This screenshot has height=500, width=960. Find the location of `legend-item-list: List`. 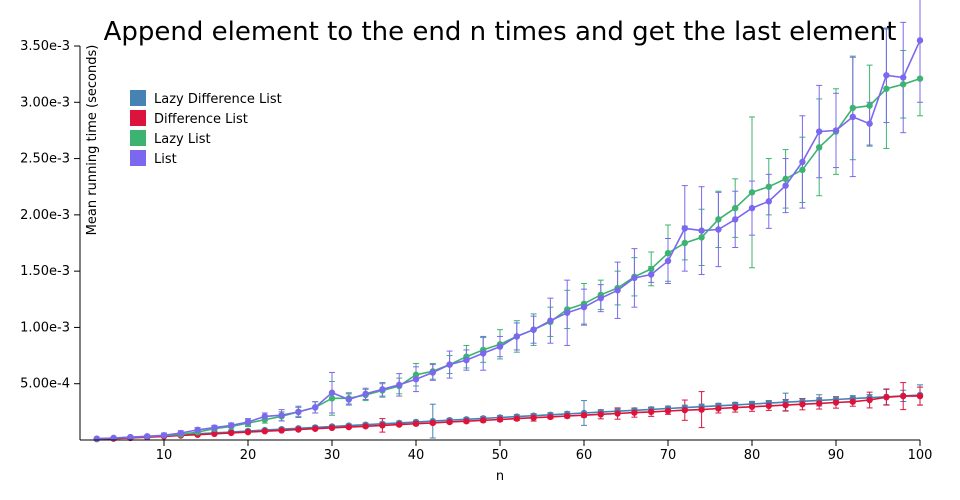

legend-item-list: List is located at coordinates (153, 158).